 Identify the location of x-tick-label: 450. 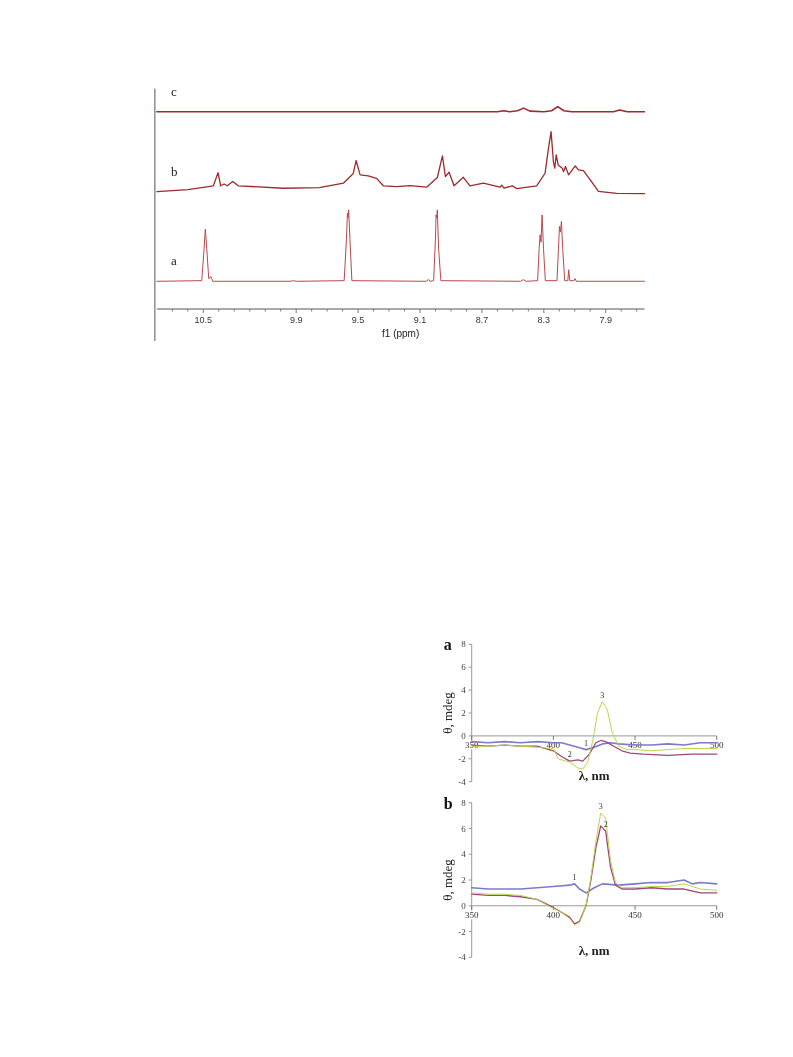
(635, 914).